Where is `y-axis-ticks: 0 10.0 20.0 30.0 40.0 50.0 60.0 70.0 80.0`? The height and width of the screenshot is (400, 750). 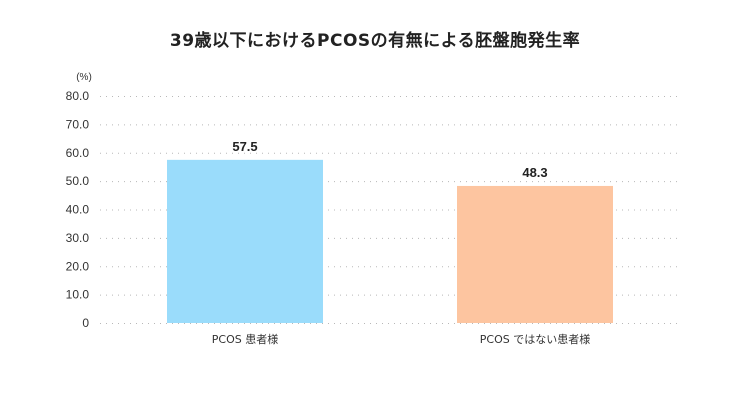 y-axis-ticks: 0 10.0 20.0 30.0 40.0 50.0 60.0 70.0 80.0 is located at coordinates (78, 209).